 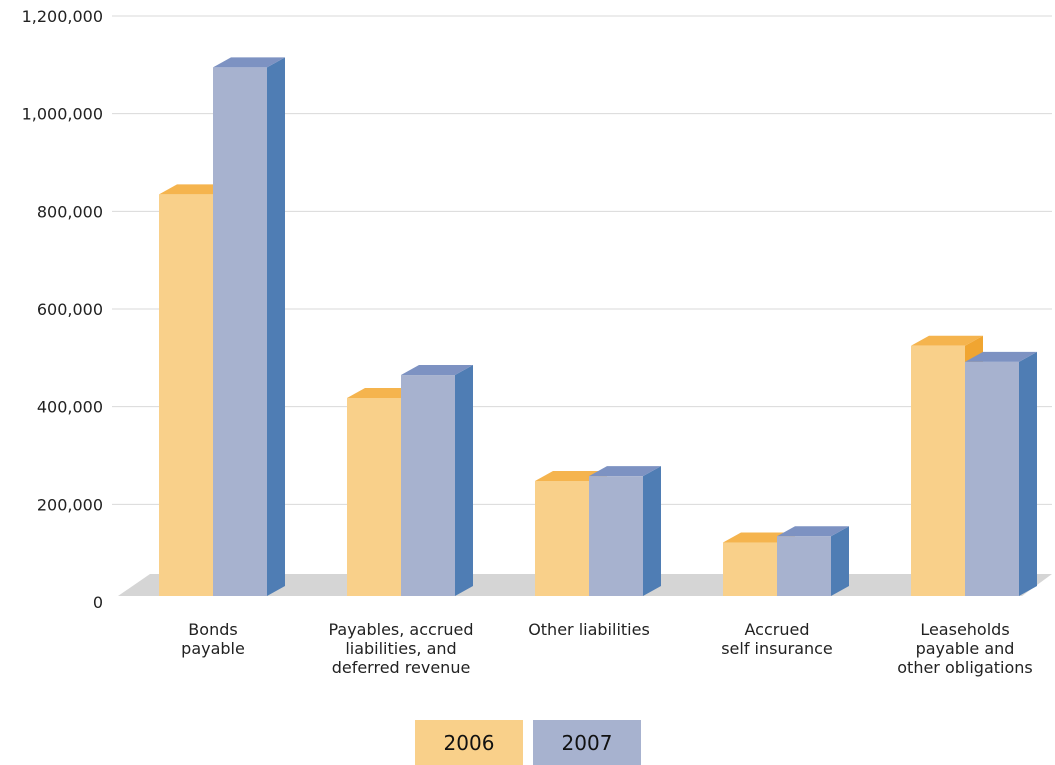 What do you see at coordinates (70, 407) in the screenshot?
I see `y-tick-label: 400,000` at bounding box center [70, 407].